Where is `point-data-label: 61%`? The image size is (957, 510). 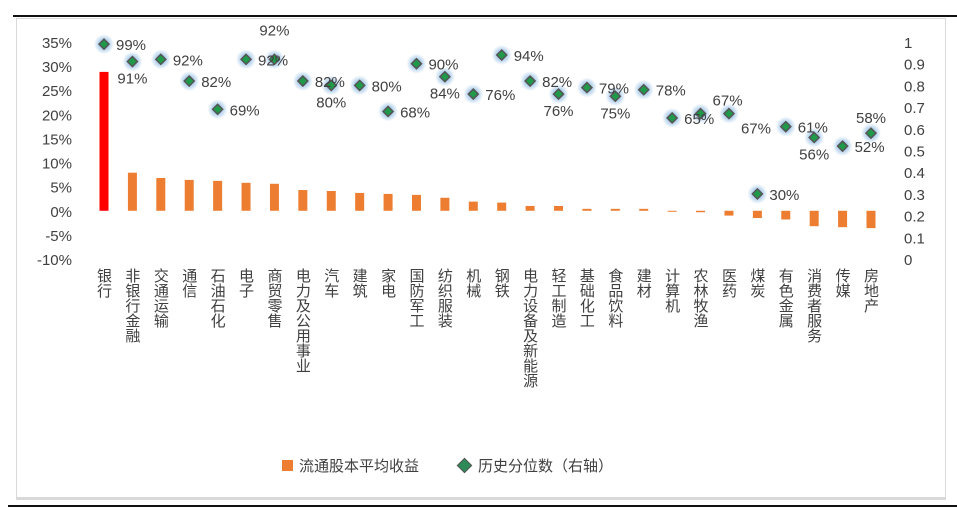
point-data-label: 61% is located at coordinates (813, 128).